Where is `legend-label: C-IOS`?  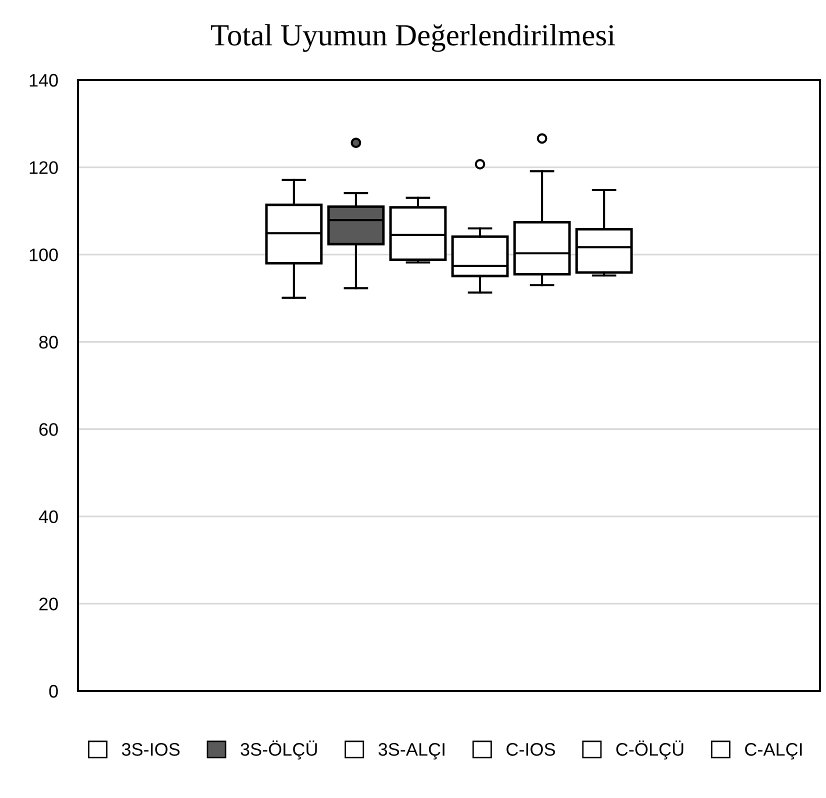
legend-label: C-IOS is located at coordinates (530, 749).